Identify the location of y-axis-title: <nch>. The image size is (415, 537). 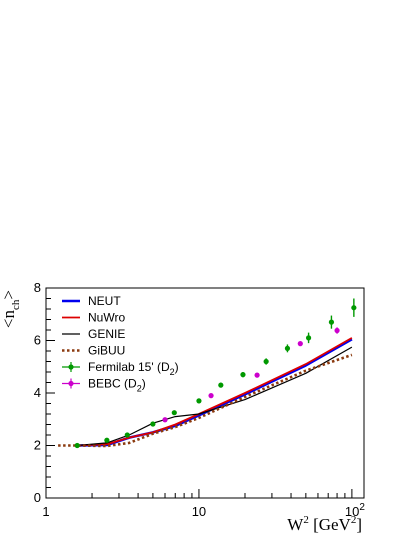
(11, 309).